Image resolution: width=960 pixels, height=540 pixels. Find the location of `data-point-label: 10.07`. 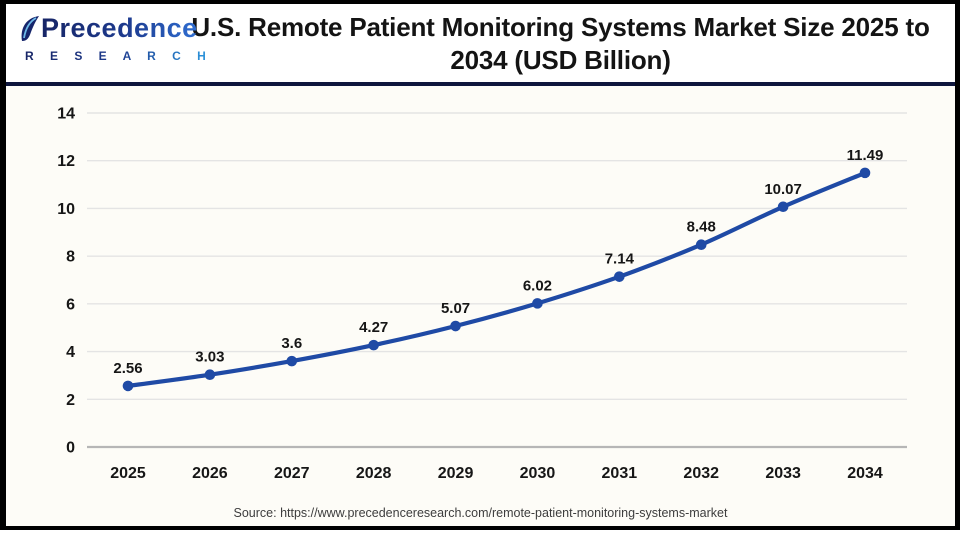

data-point-label: 10.07 is located at coordinates (783, 189).